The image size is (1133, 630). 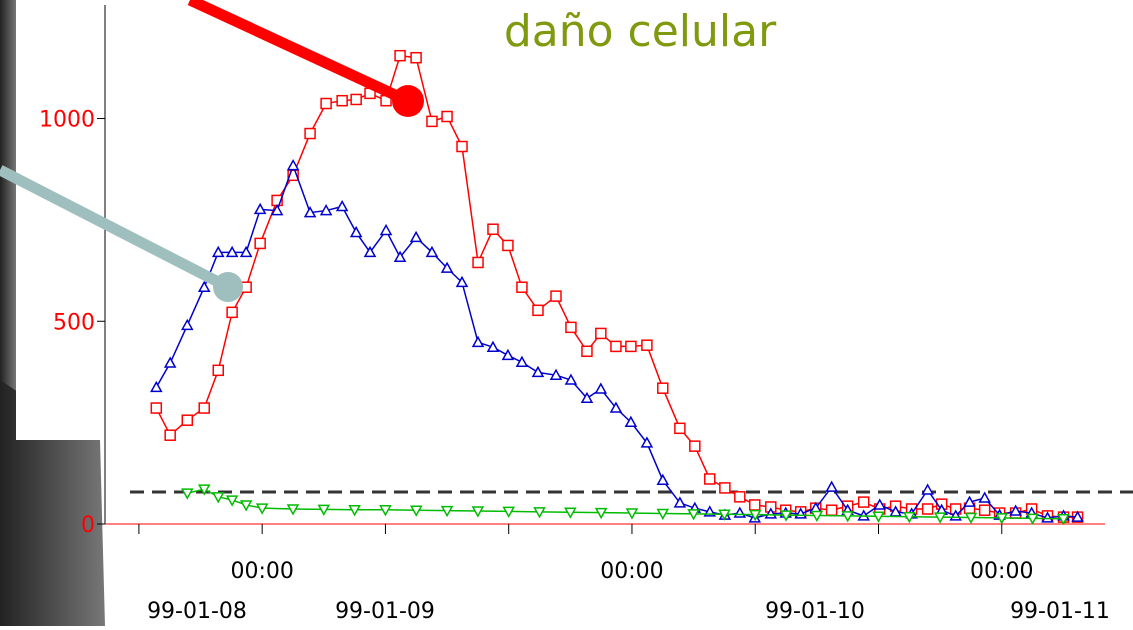 I want to click on y-tick-label: 0, so click(x=88, y=525).